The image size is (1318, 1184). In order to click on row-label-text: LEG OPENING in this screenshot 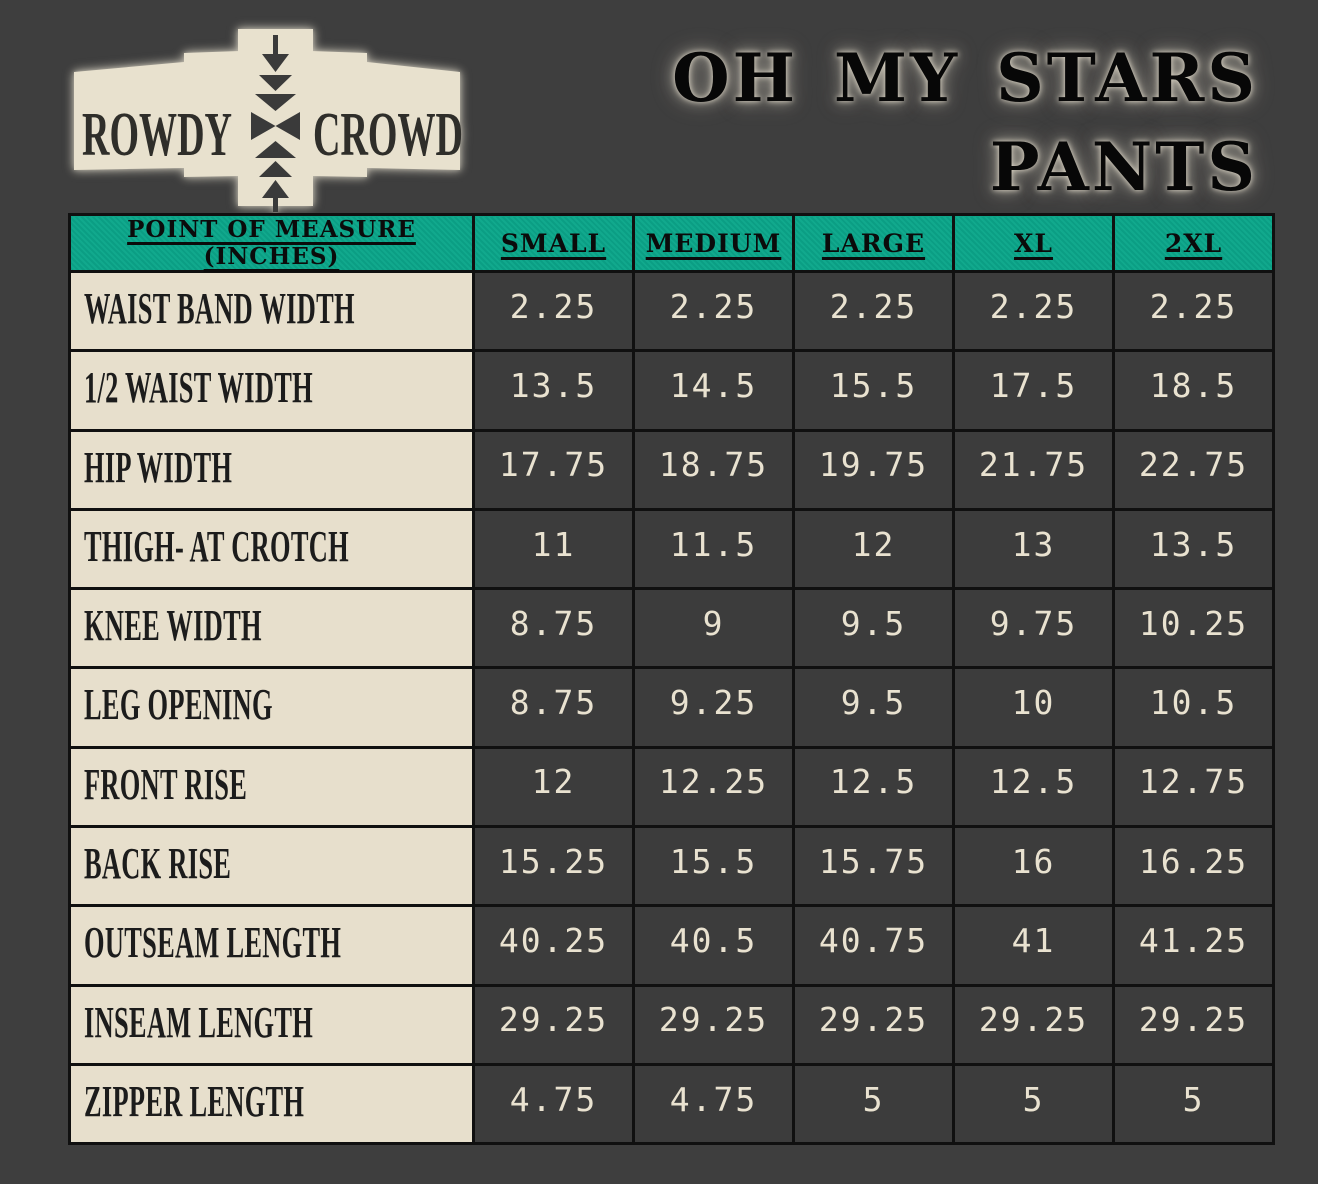, I will do `click(178, 705)`.